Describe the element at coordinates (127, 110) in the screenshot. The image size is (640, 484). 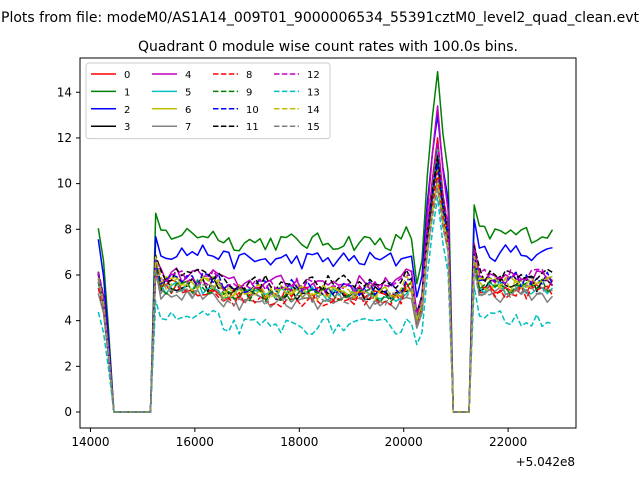
I see `legend-label-2: 2` at that location.